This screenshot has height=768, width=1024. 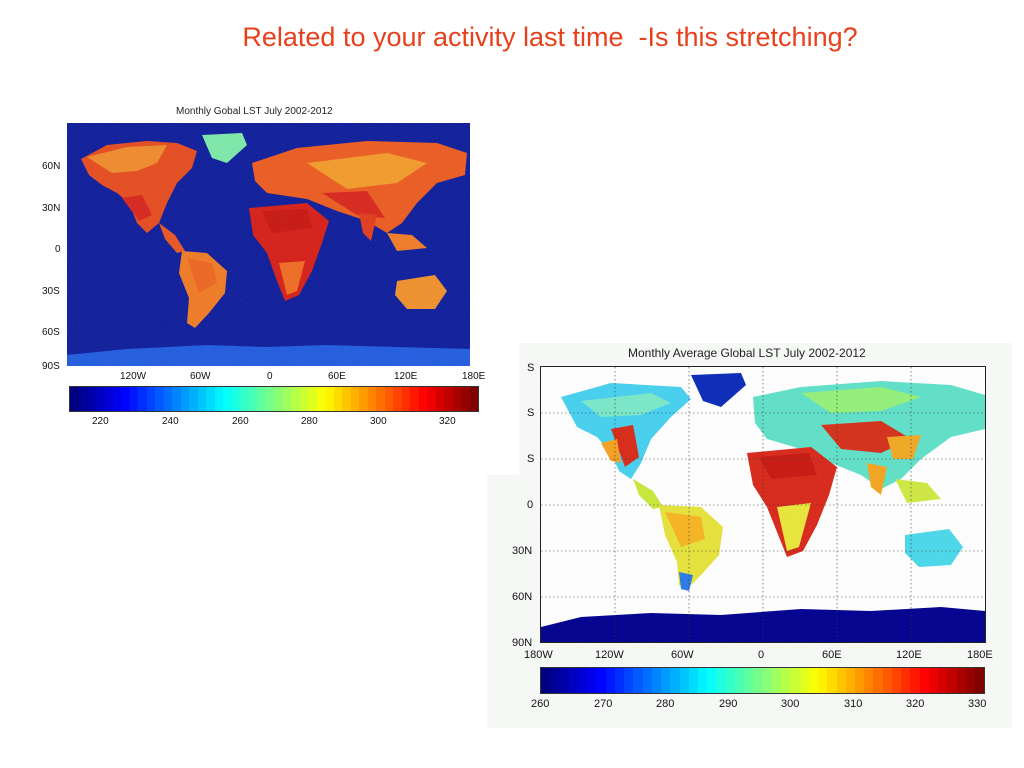 I want to click on left-colorbar-label: 280, so click(x=309, y=421).